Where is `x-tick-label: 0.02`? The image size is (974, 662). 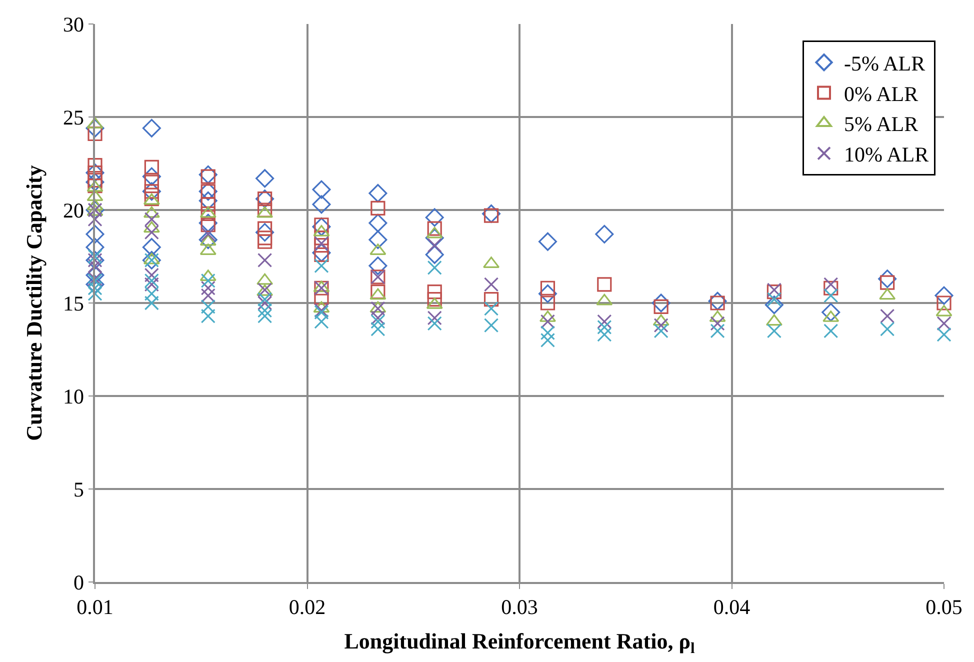
x-tick-label: 0.02 is located at coordinates (307, 606).